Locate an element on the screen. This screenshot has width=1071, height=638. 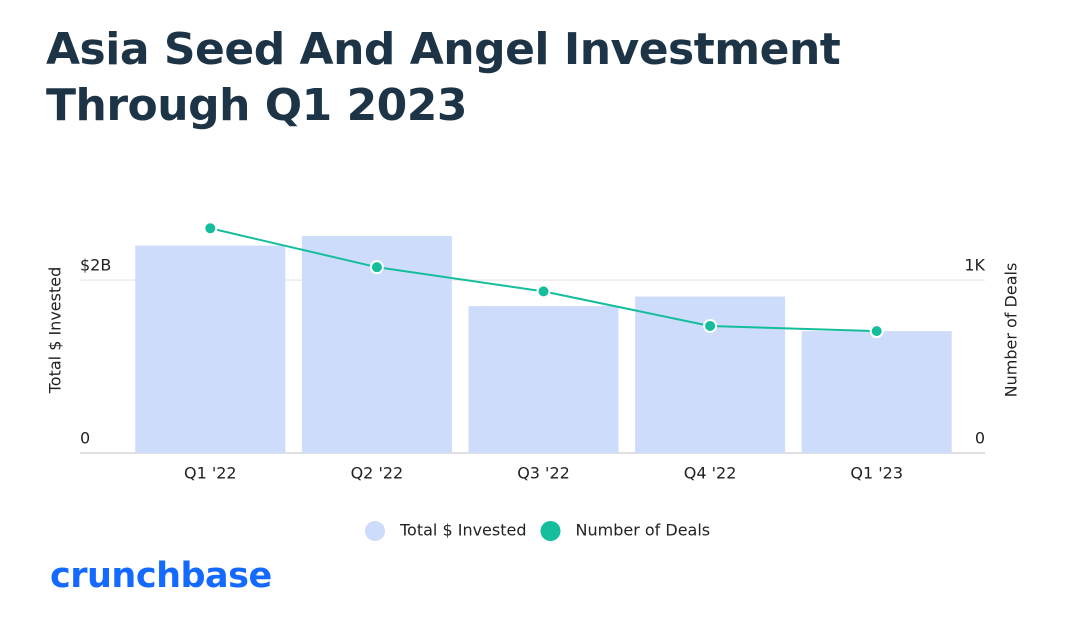
x-tick-label: Q1 '23 is located at coordinates (876, 473).